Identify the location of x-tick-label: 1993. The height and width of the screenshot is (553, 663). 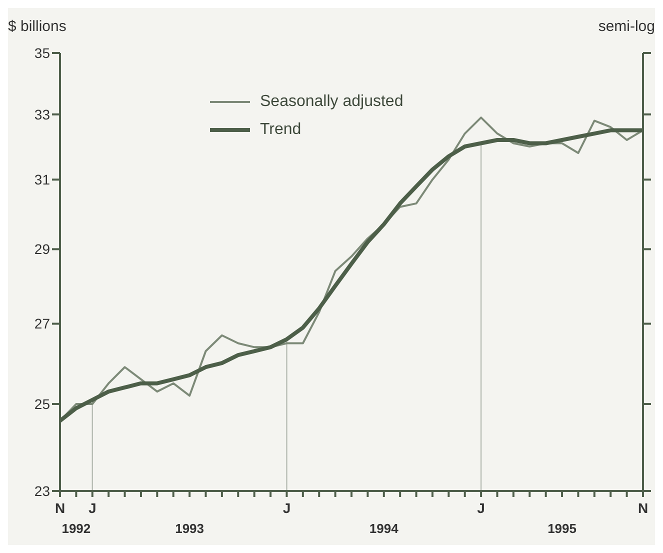
(189, 528).